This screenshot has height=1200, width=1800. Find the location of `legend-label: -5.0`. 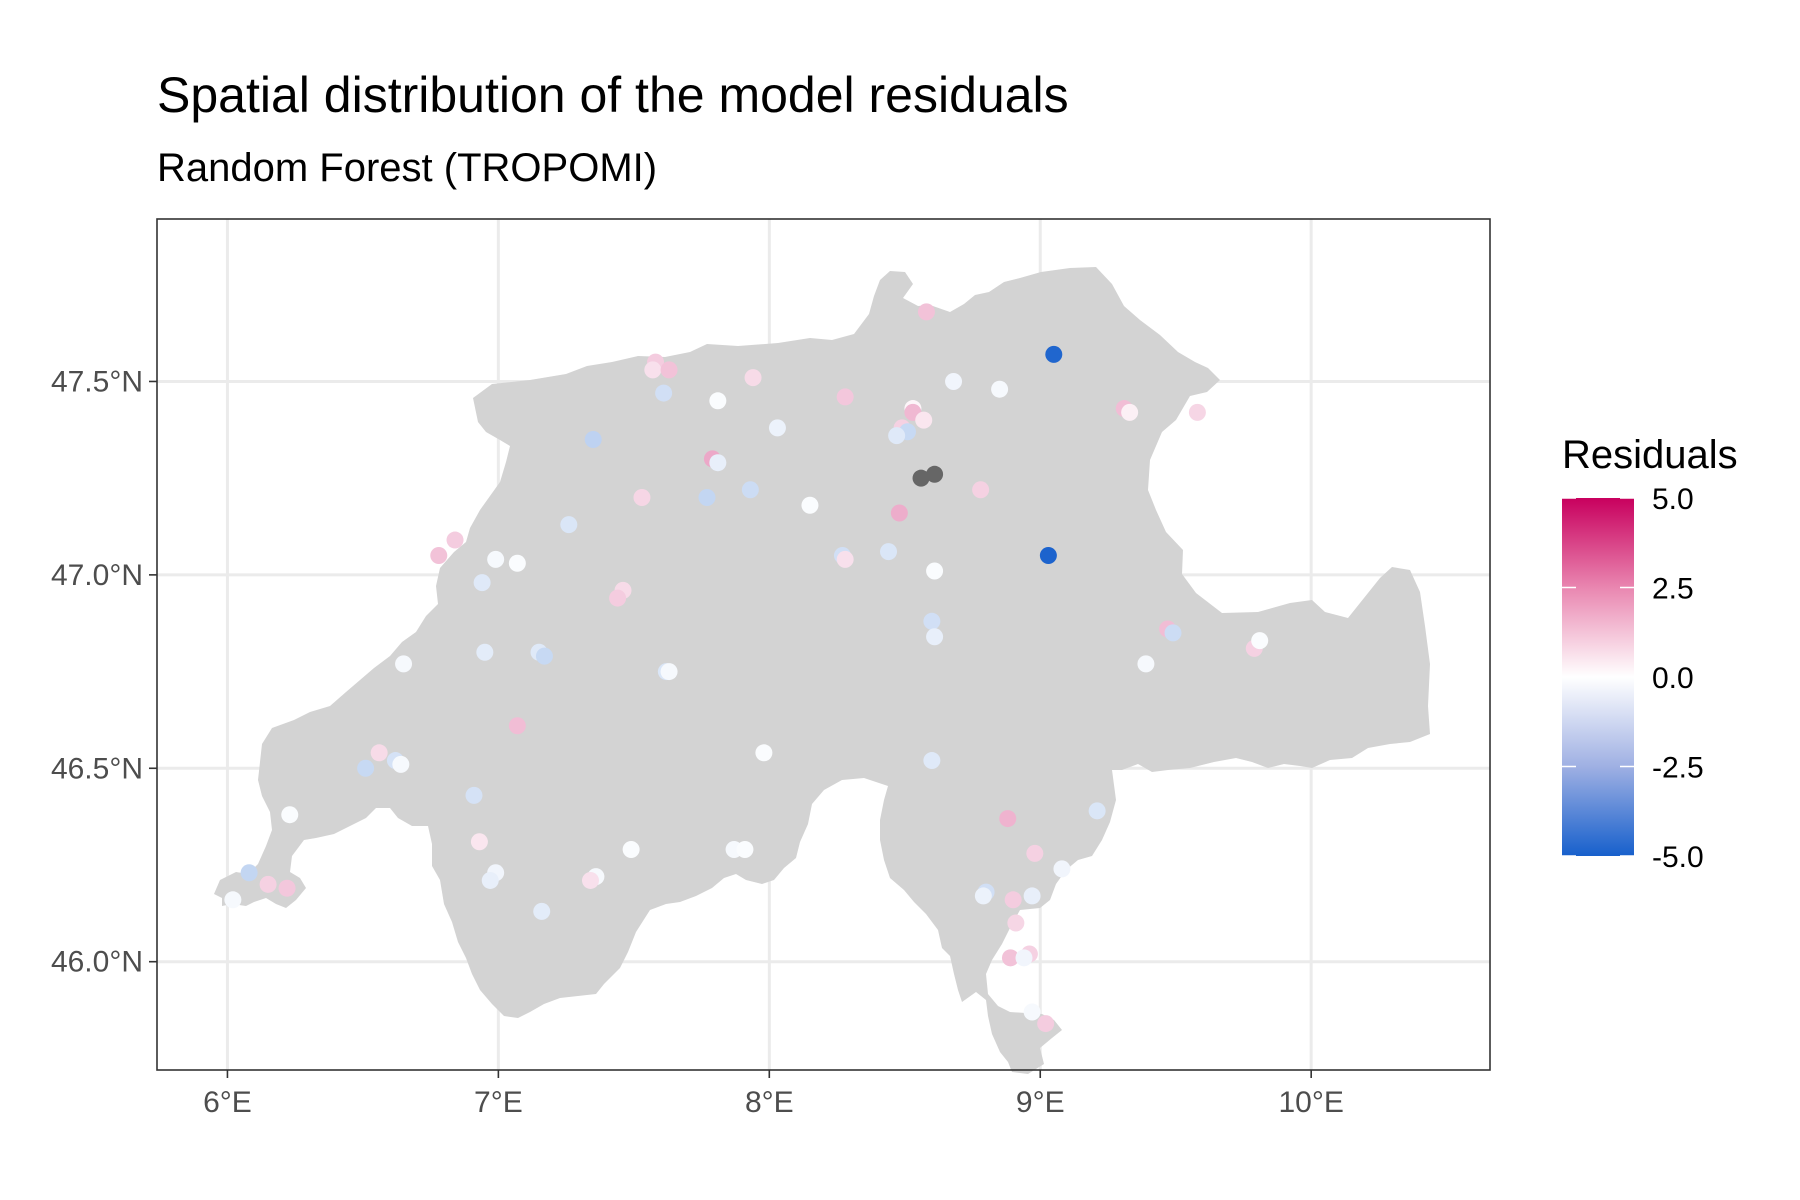

legend-label: -5.0 is located at coordinates (1678, 857).